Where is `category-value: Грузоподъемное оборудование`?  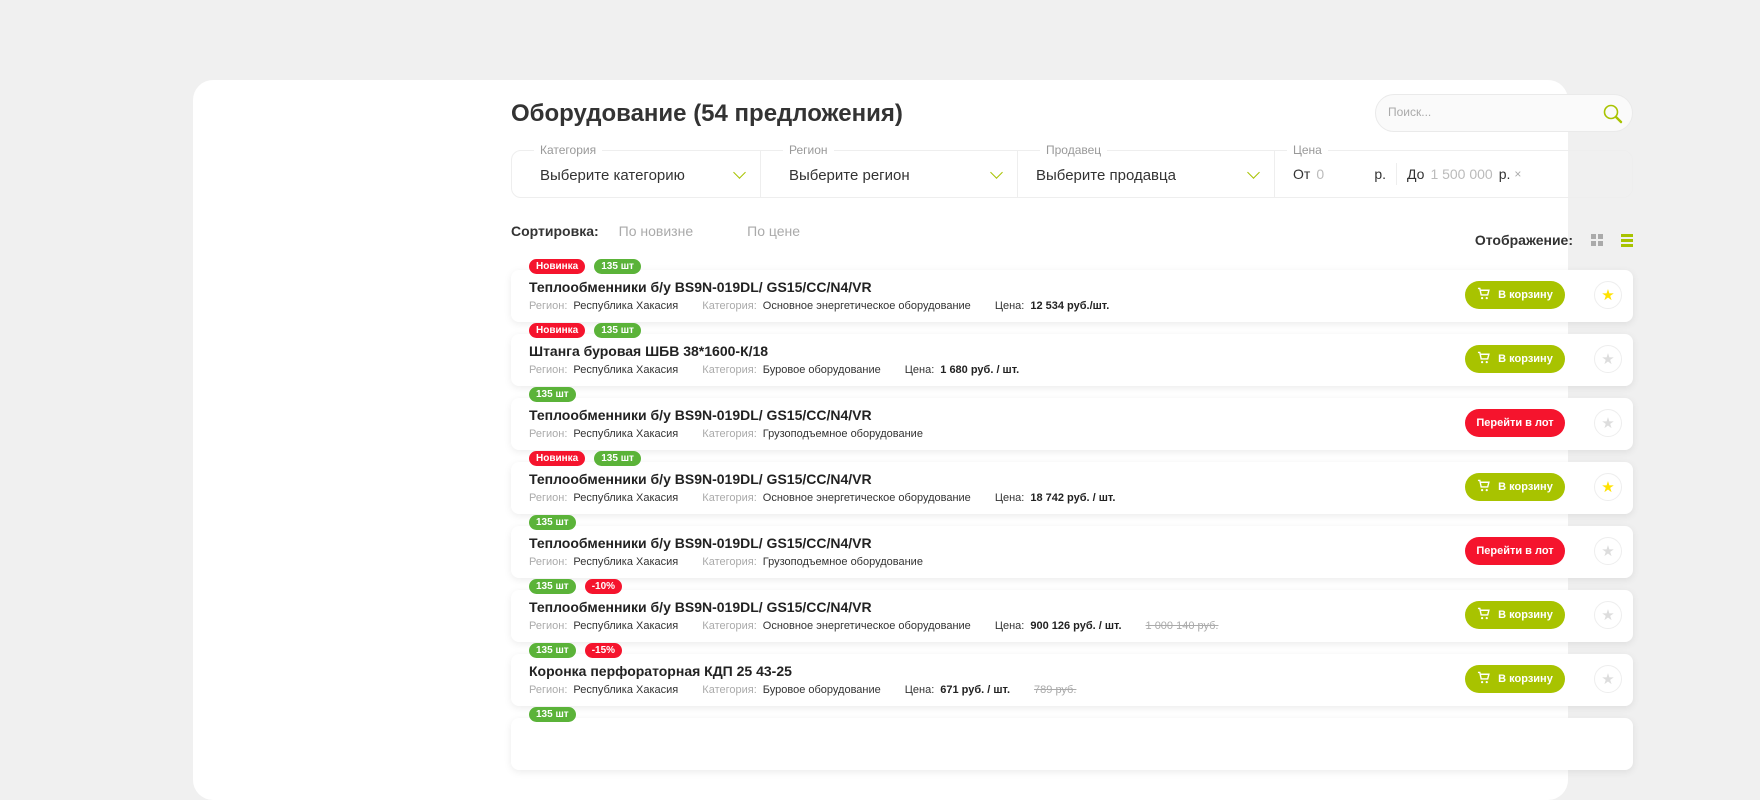
category-value: Грузоподъемное оборудование is located at coordinates (842, 434).